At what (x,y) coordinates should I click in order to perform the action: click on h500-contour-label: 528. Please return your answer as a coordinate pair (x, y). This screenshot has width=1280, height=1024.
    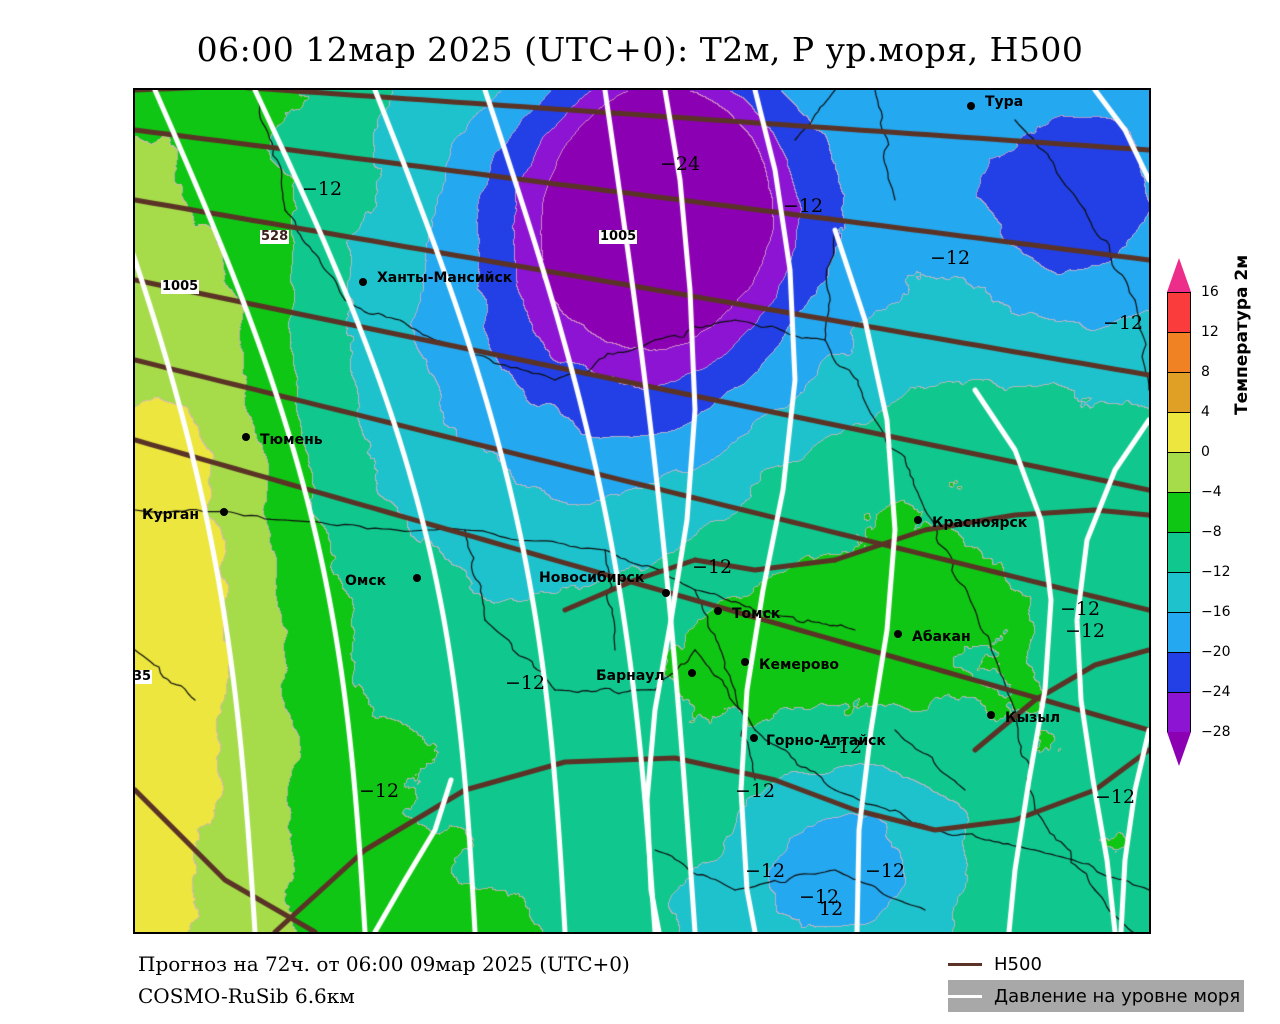
    Looking at the image, I should click on (275, 236).